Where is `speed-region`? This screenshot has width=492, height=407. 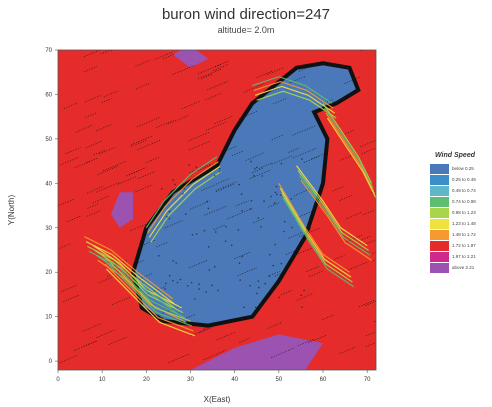
speed-region is located at coordinates (122, 210).